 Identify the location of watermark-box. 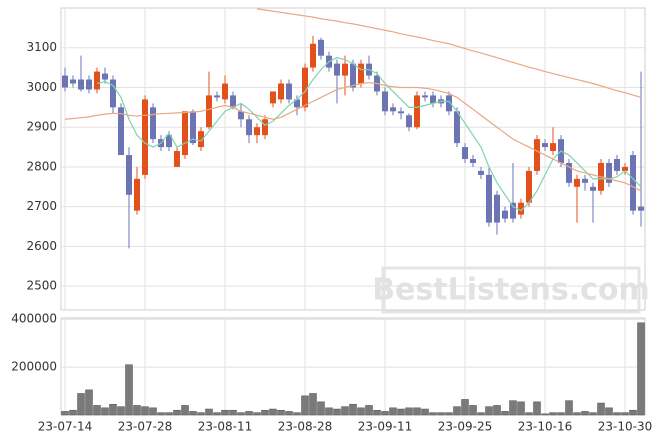
(511, 290).